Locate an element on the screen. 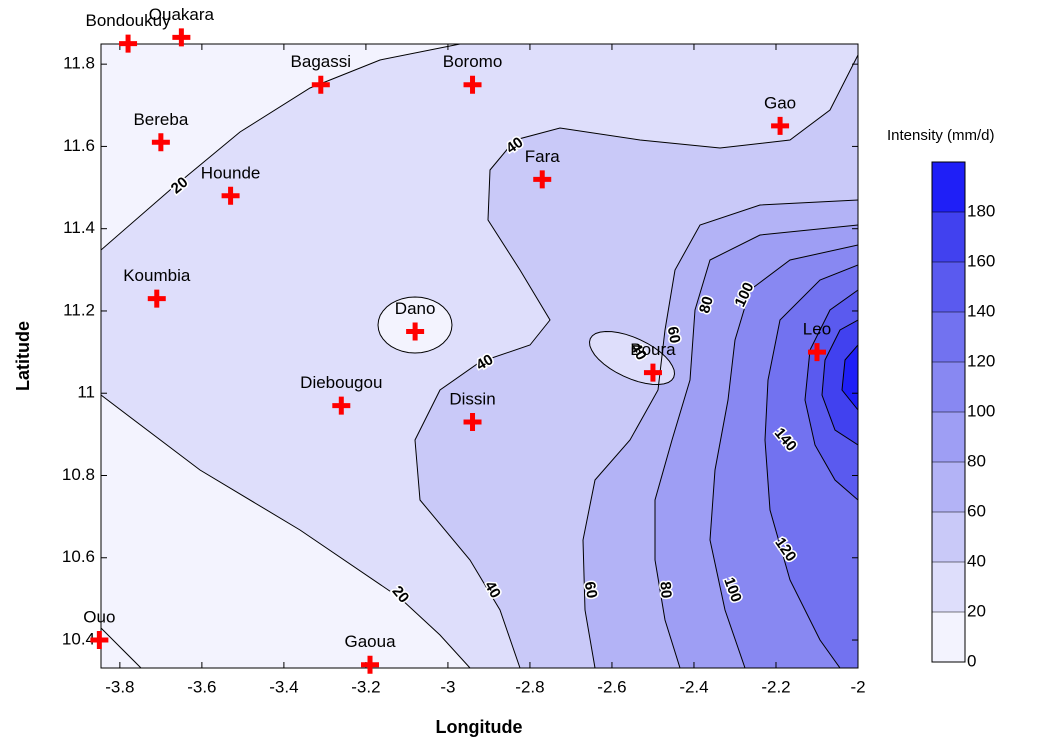  x-tick-label: -3.4 is located at coordinates (283, 686).